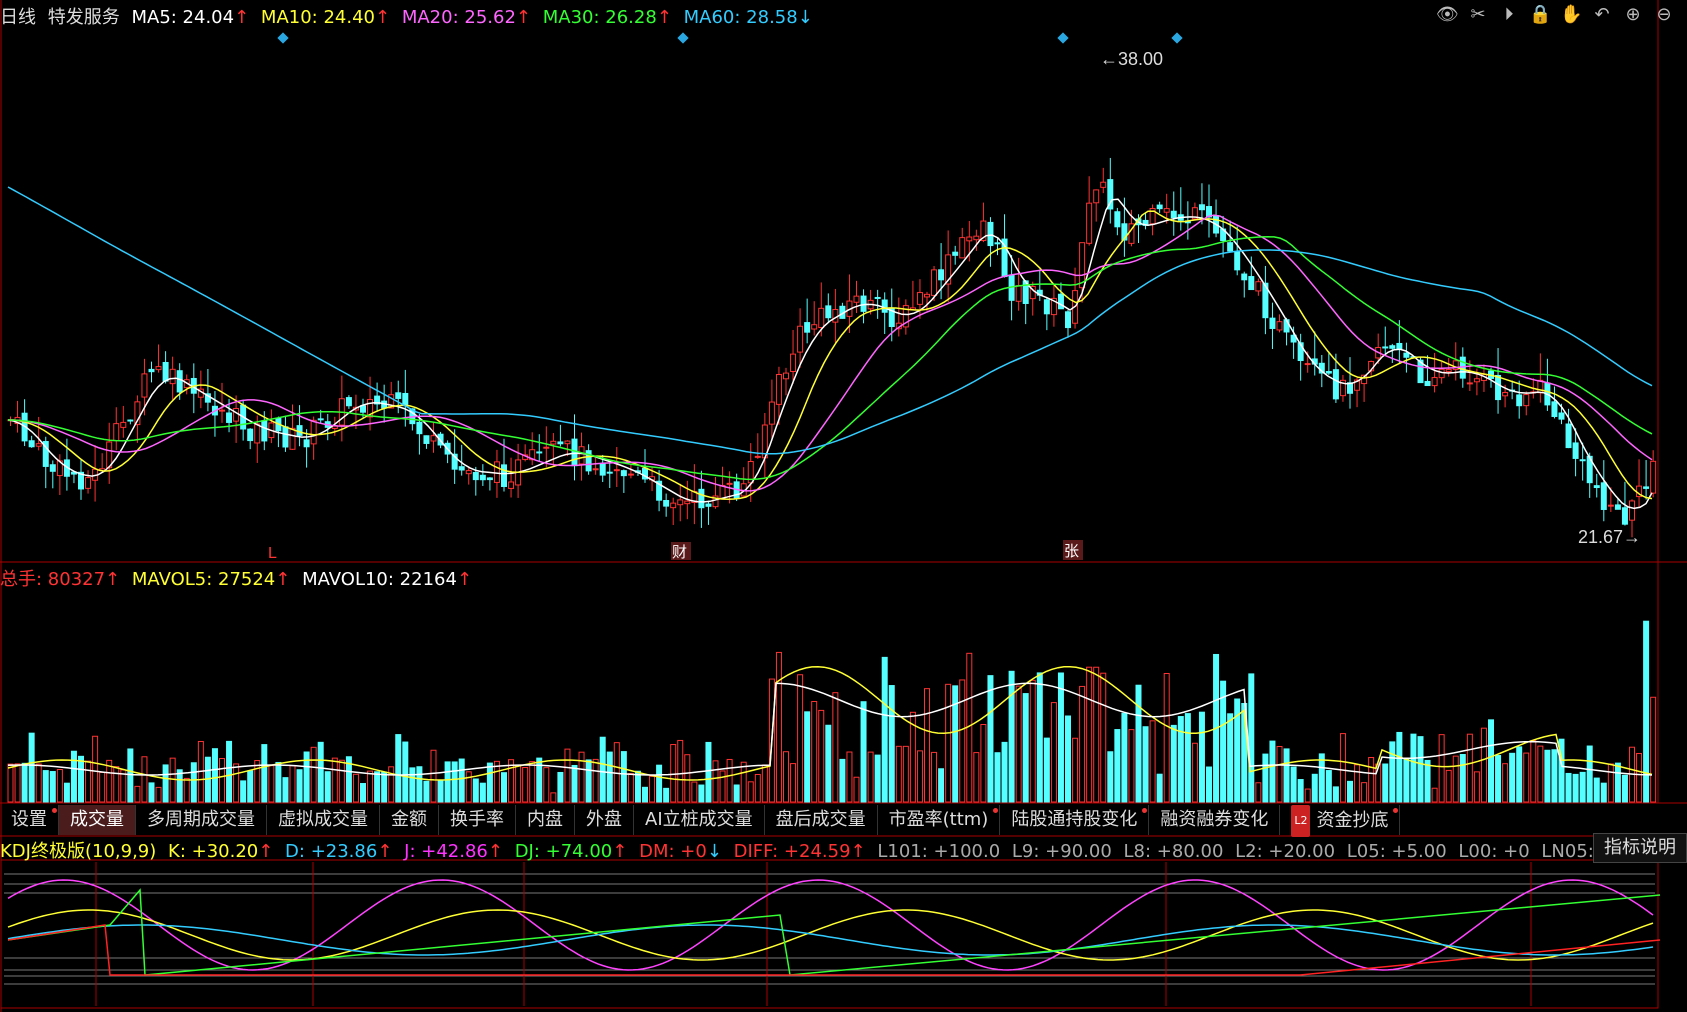 This screenshot has width=1687, height=1012. What do you see at coordinates (571, 851) in the screenshot?
I see `kdj-dj: DJ: +74.00↑` at bounding box center [571, 851].